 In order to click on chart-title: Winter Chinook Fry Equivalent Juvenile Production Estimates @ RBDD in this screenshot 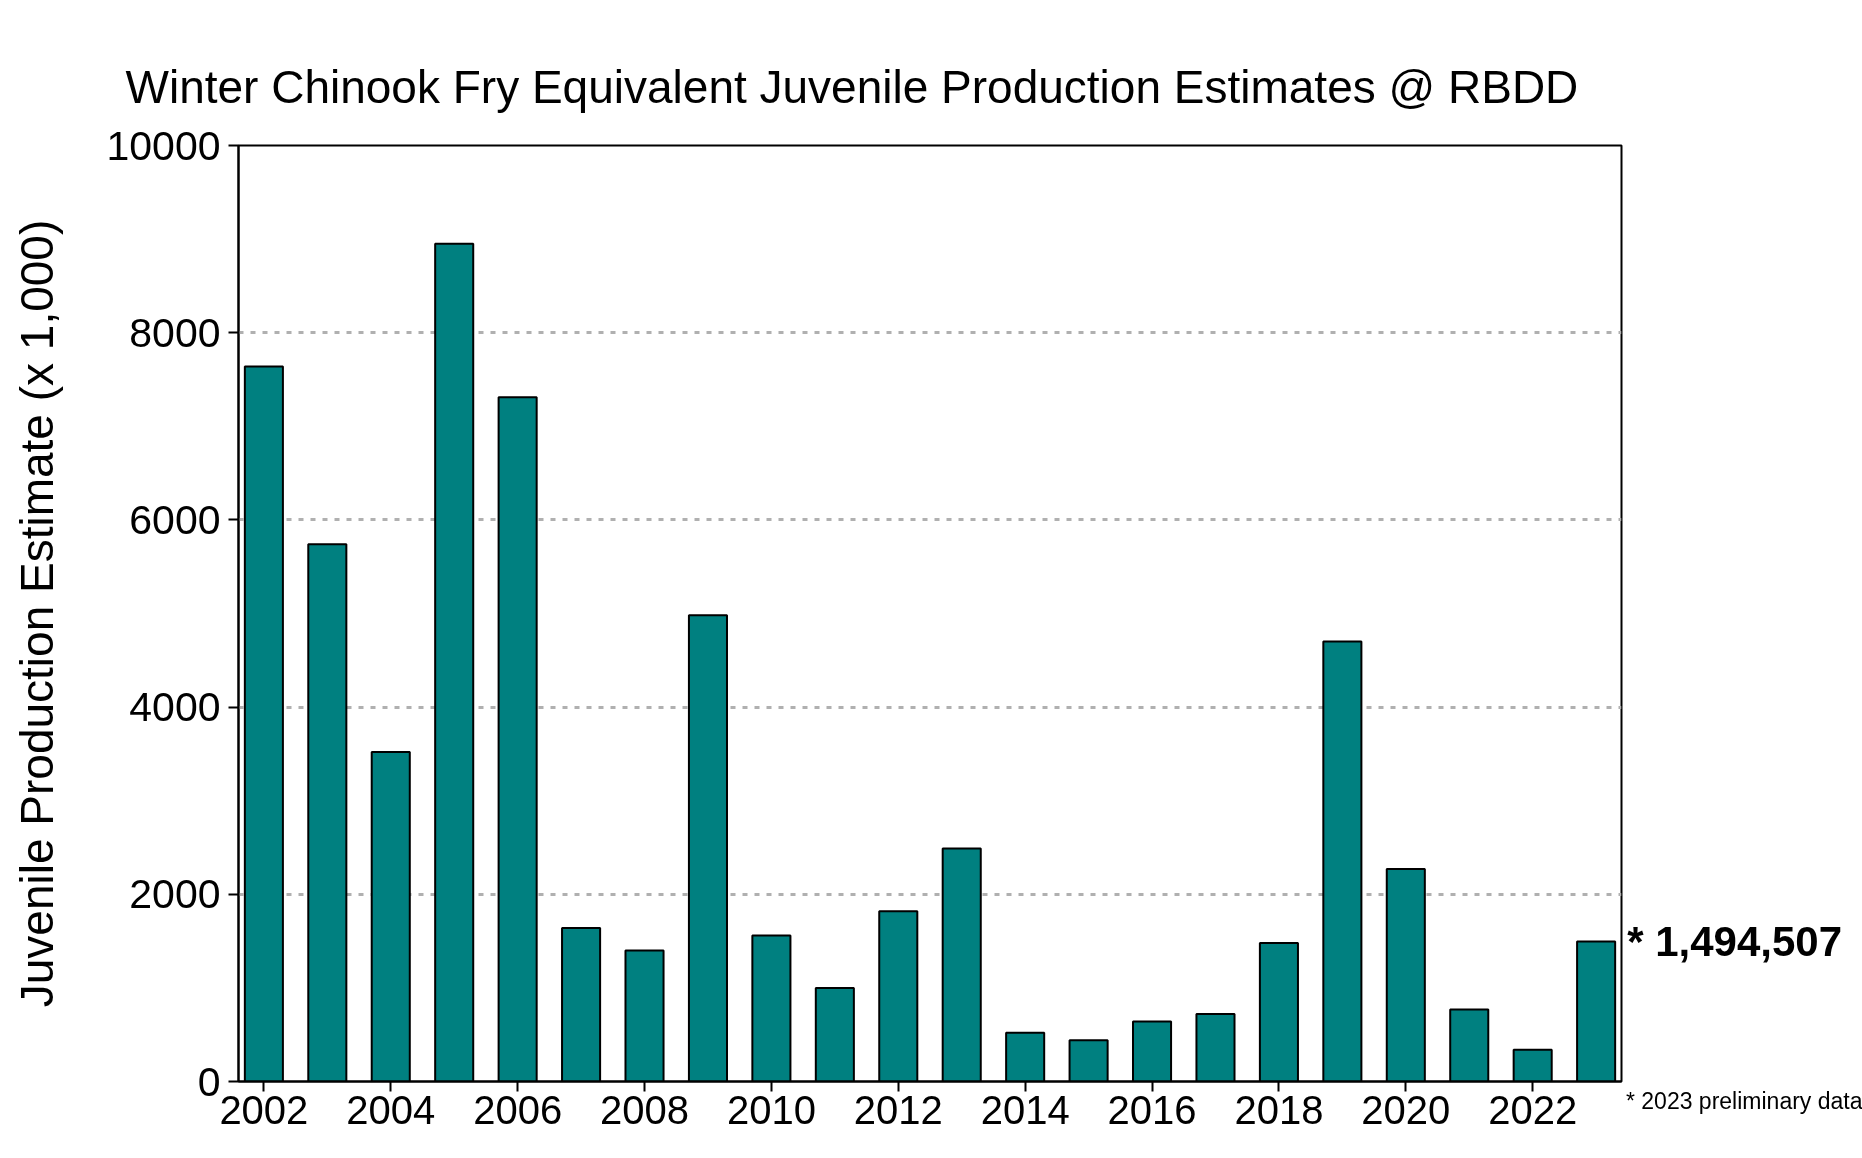, I will do `click(852, 86)`.